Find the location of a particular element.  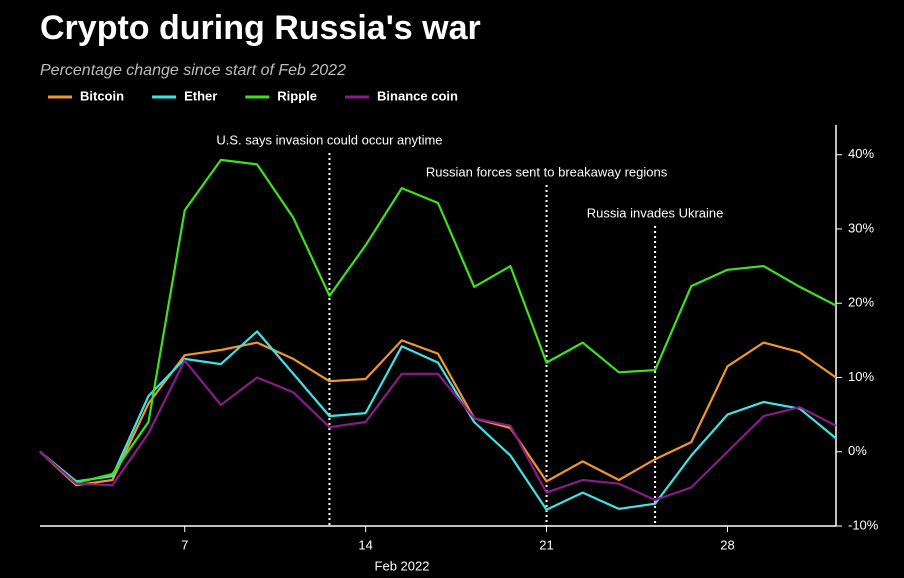

y-tick-label: 40% is located at coordinates (861, 153).